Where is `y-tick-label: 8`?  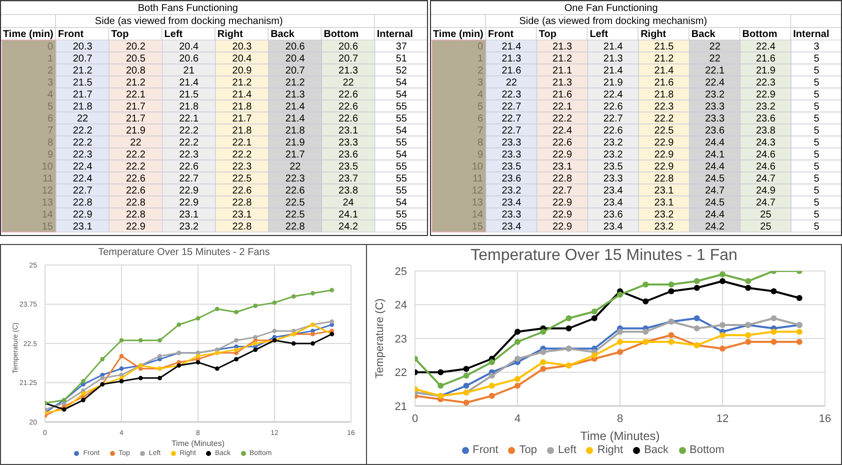 y-tick-label: 8 is located at coordinates (50, 143).